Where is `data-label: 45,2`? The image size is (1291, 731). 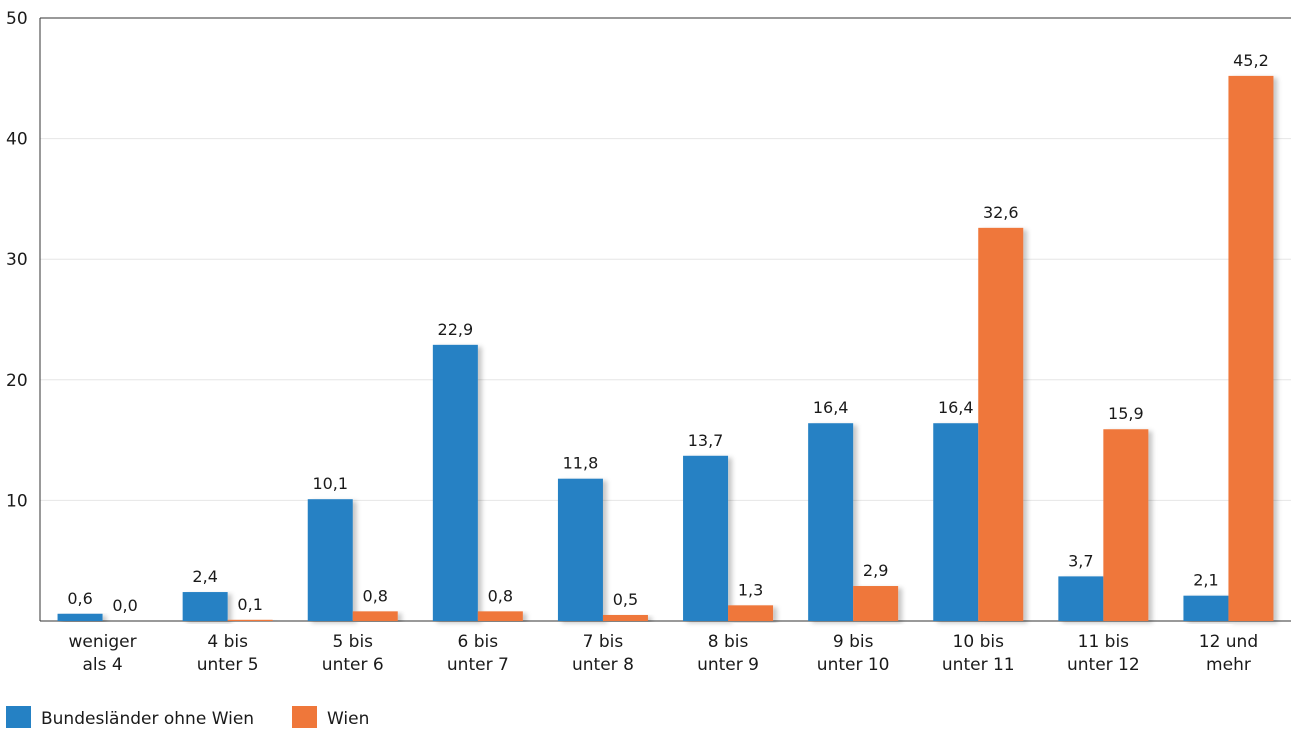 data-label: 45,2 is located at coordinates (1251, 60).